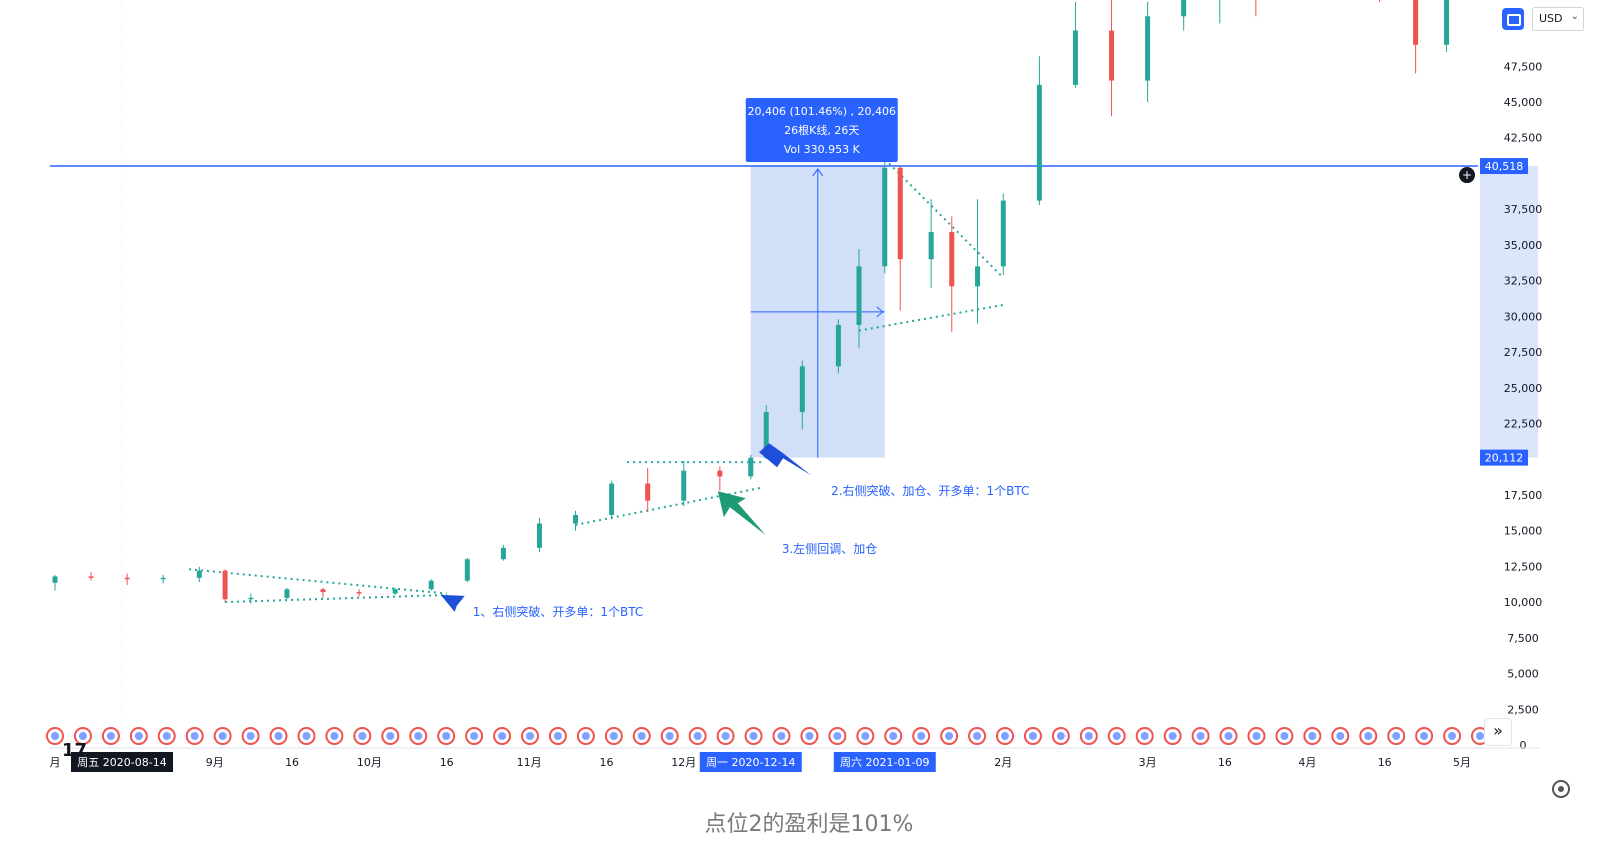  I want to click on double-chevron-right-icon: », so click(1498, 730).